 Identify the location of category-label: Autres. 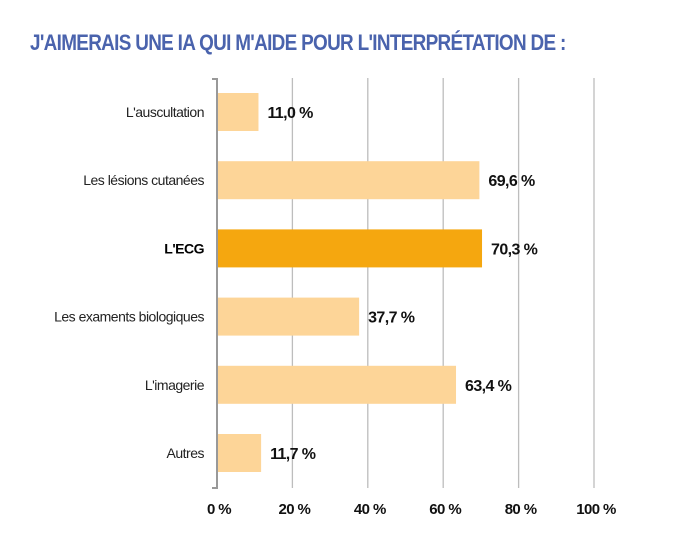
(186, 453).